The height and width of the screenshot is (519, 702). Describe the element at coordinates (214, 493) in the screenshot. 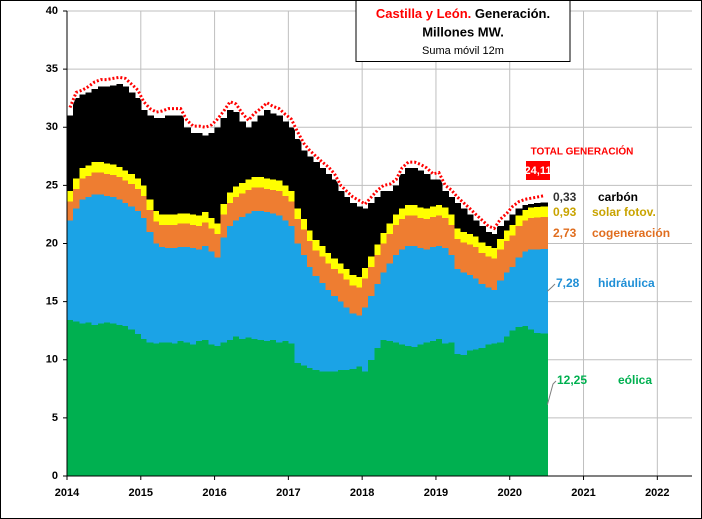

I see `x-tick-label: 2016` at that location.